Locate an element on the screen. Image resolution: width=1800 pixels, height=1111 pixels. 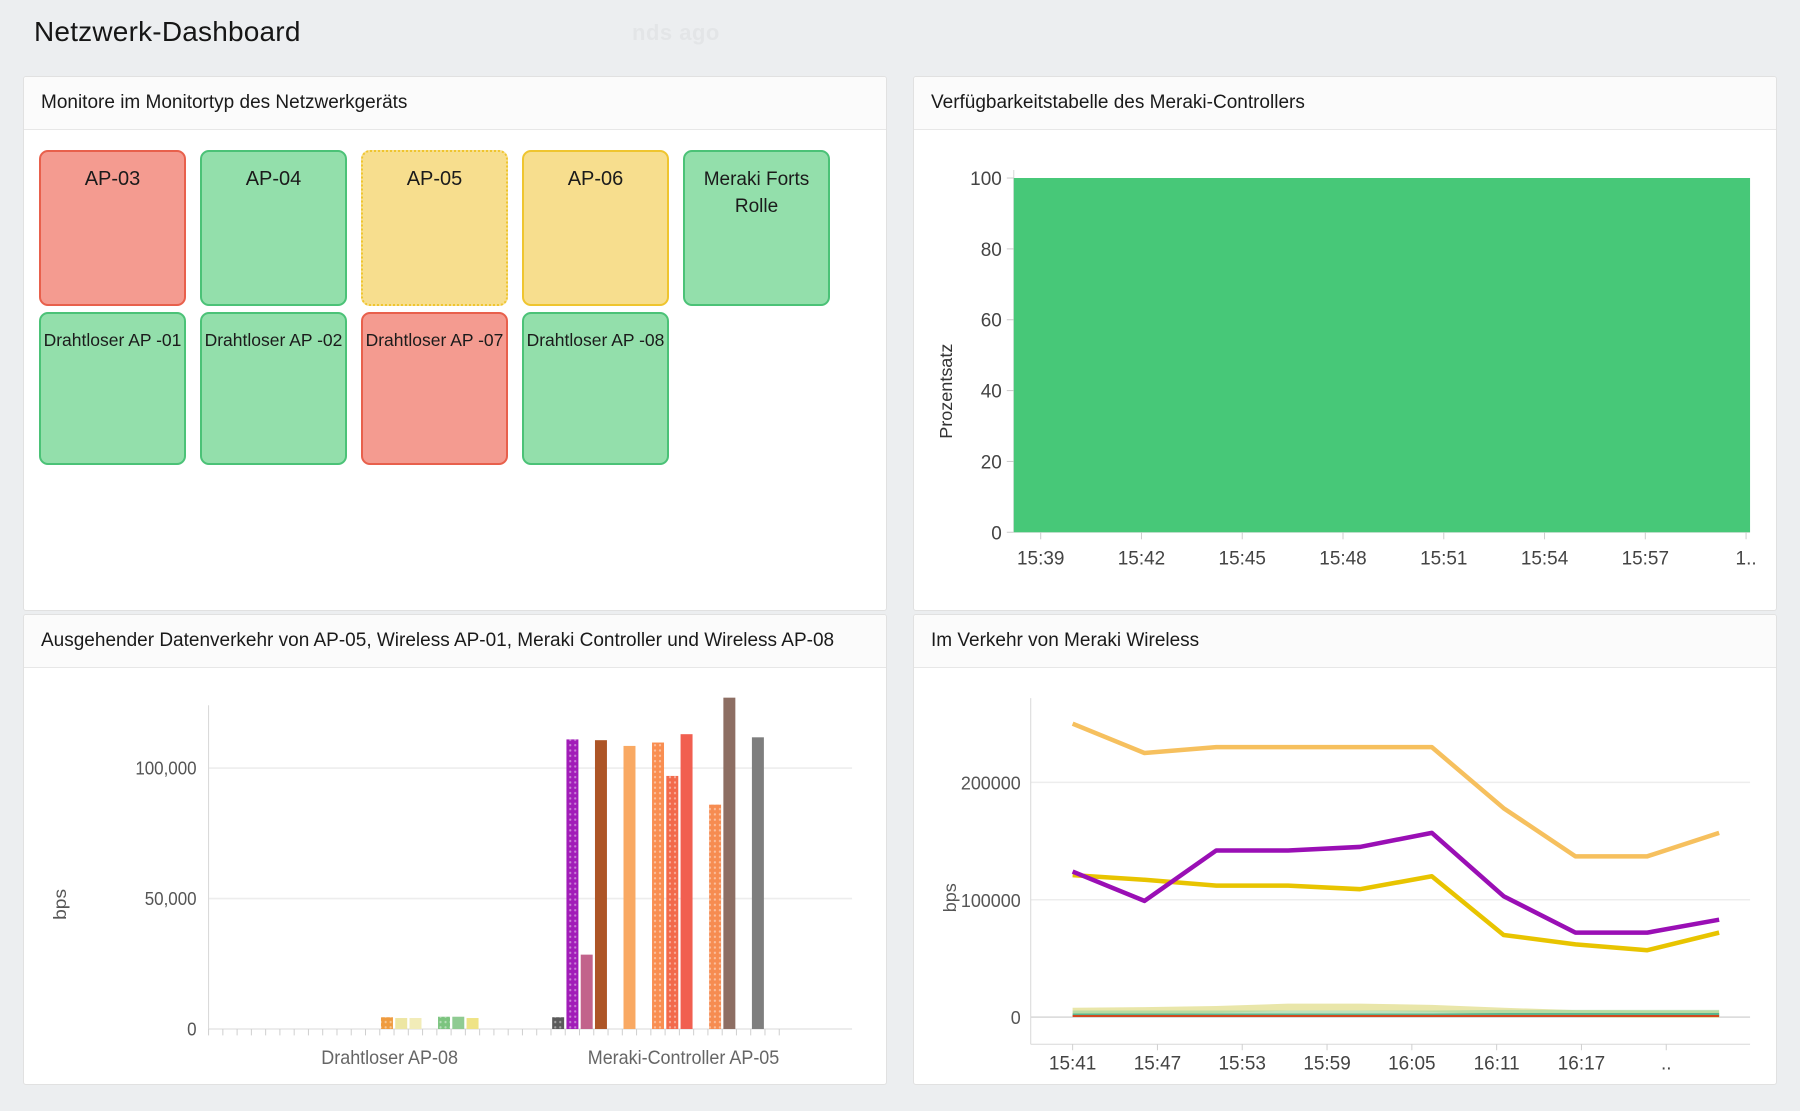
monitor-tile: Drahtloser AP -02 is located at coordinates (273, 388).